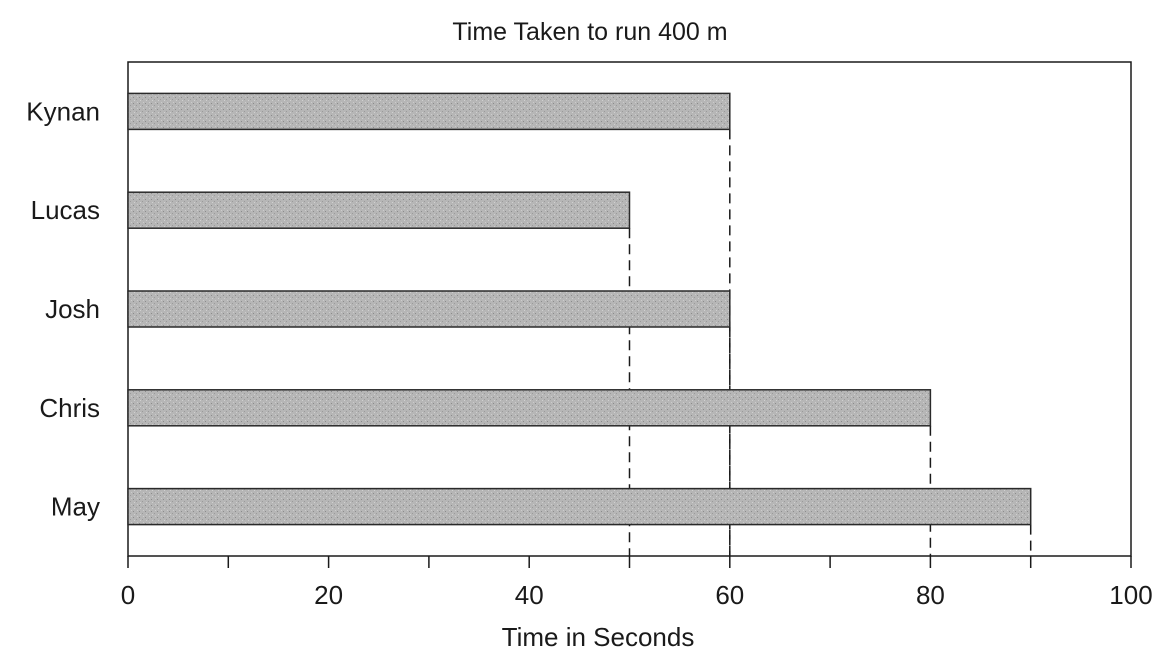 This screenshot has height=655, width=1175. What do you see at coordinates (63, 111) in the screenshot?
I see `category-label-kynan: Kynan` at bounding box center [63, 111].